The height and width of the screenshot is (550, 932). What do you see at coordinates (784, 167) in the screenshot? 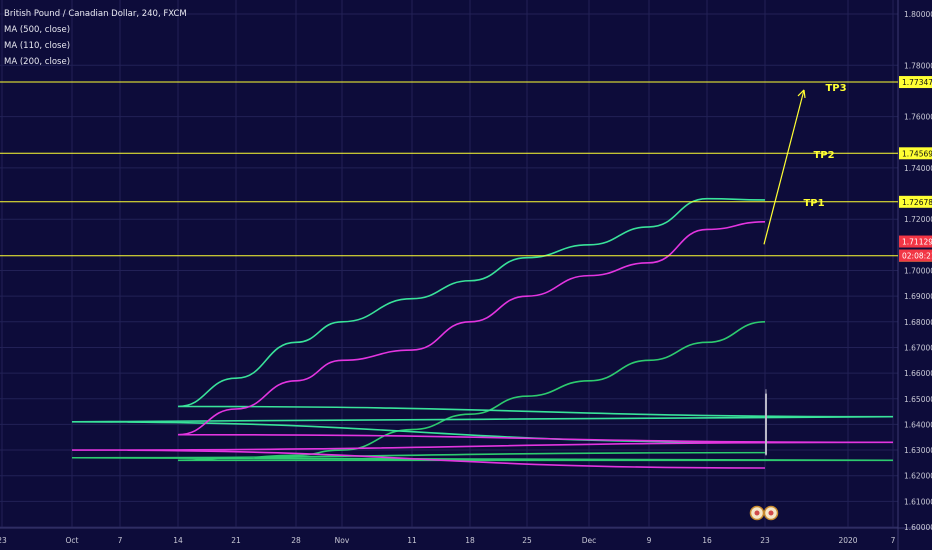
I see `projection-arrow-shaft` at bounding box center [784, 167].